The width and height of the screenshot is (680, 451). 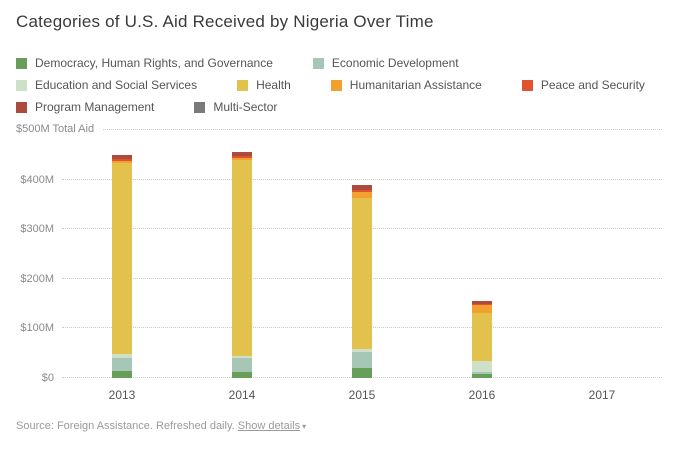 I want to click on x-tick-label: 2015, so click(x=362, y=395).